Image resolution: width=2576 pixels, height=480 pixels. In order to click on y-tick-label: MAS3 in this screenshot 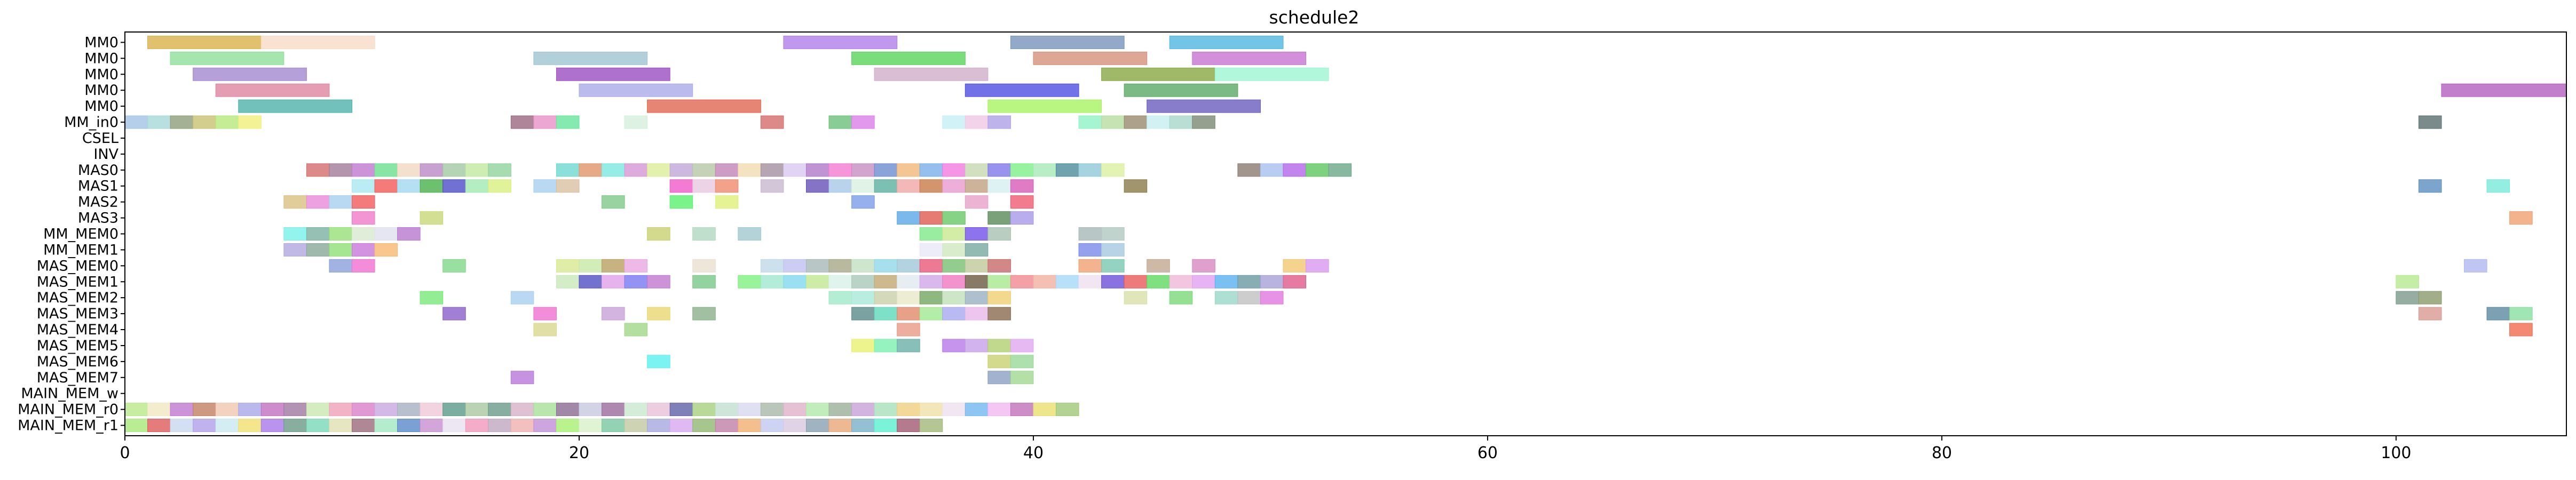, I will do `click(98, 218)`.